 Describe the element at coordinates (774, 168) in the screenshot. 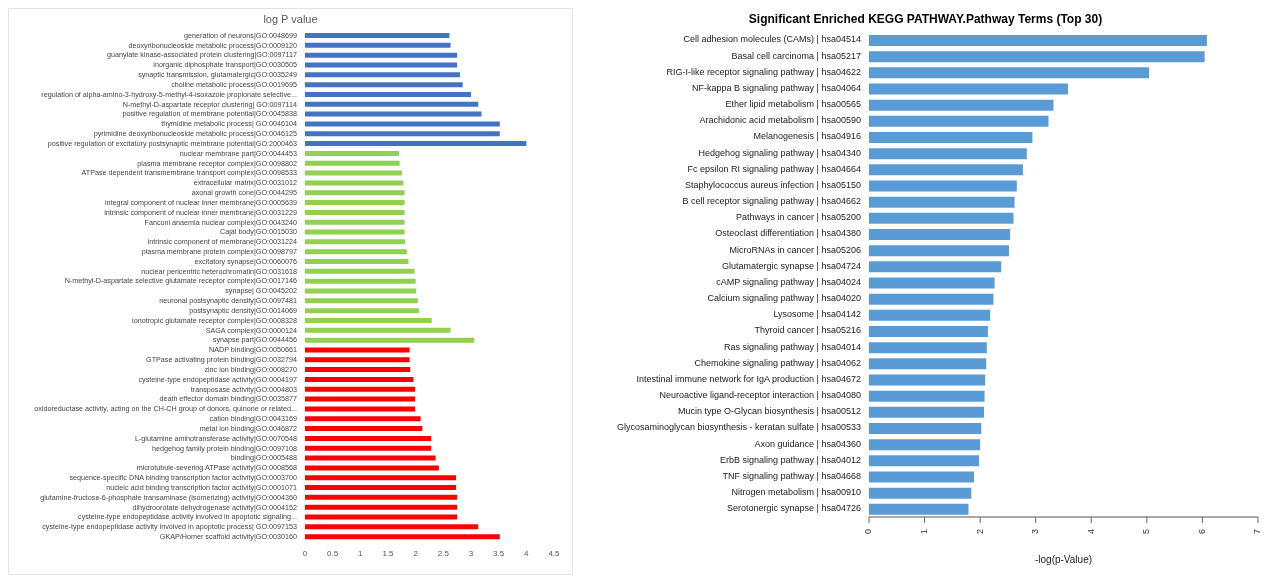

I see `y-tick-label: Fc epsilon RI signaling pathway | hsa04664` at that location.